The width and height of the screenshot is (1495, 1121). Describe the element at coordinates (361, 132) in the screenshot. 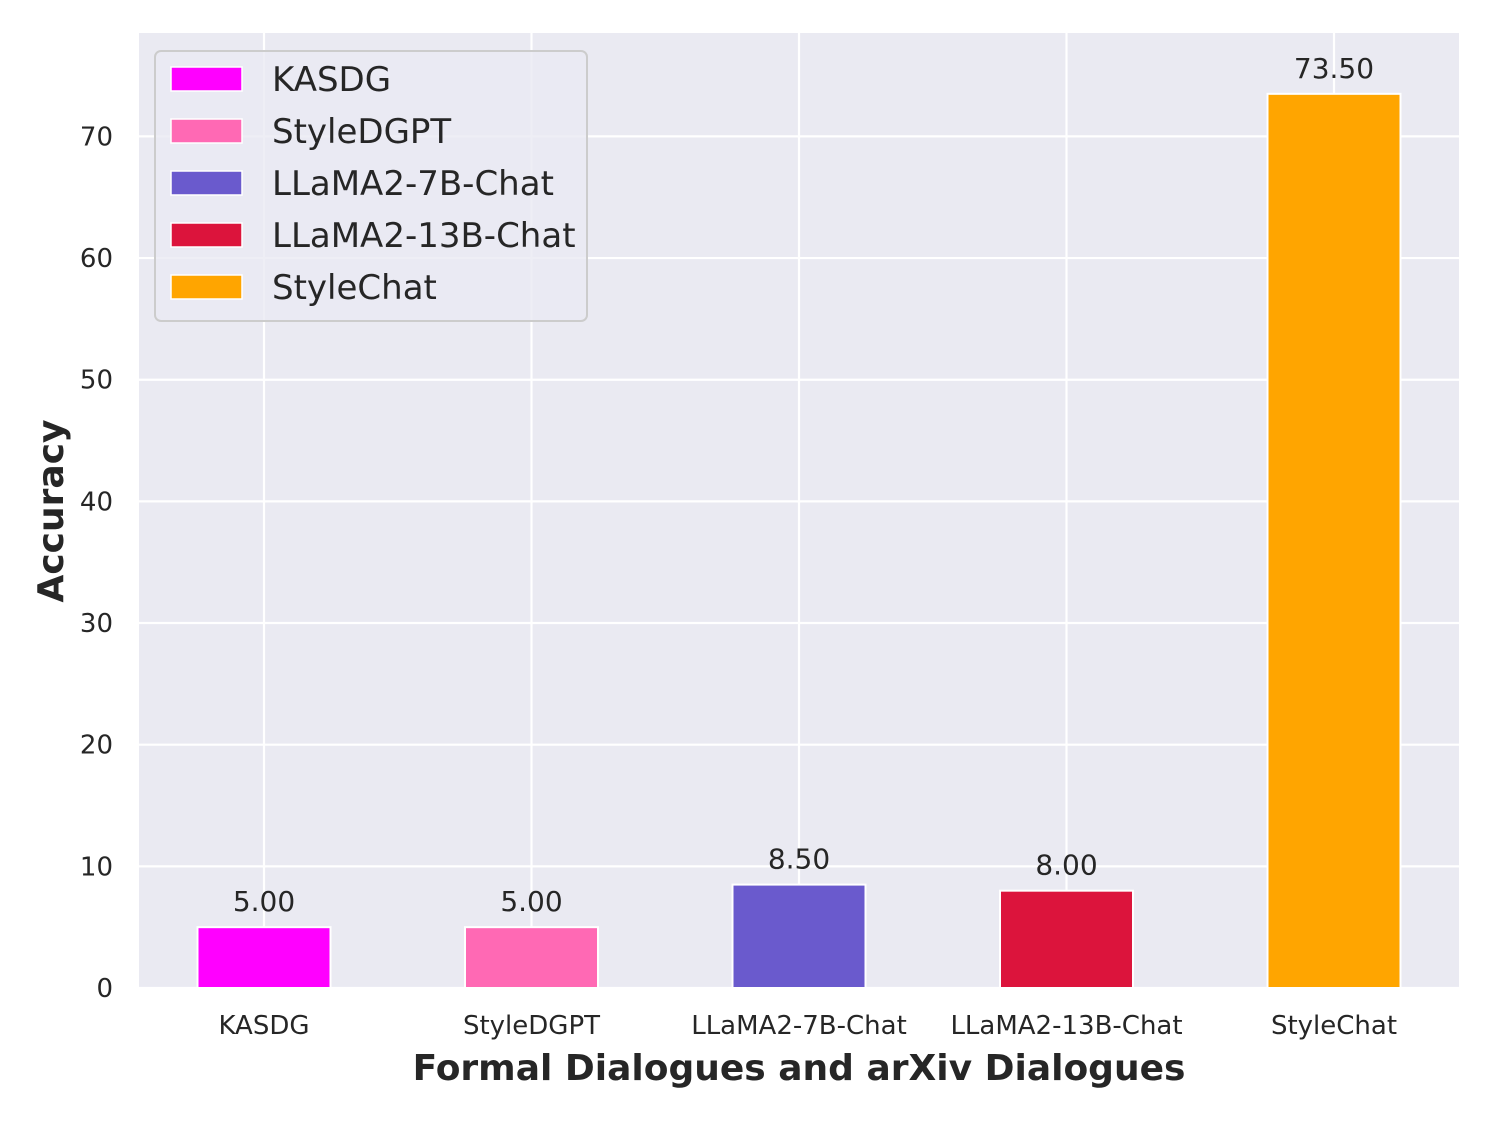

I see `legend-entry-label: StyleDGPT` at that location.